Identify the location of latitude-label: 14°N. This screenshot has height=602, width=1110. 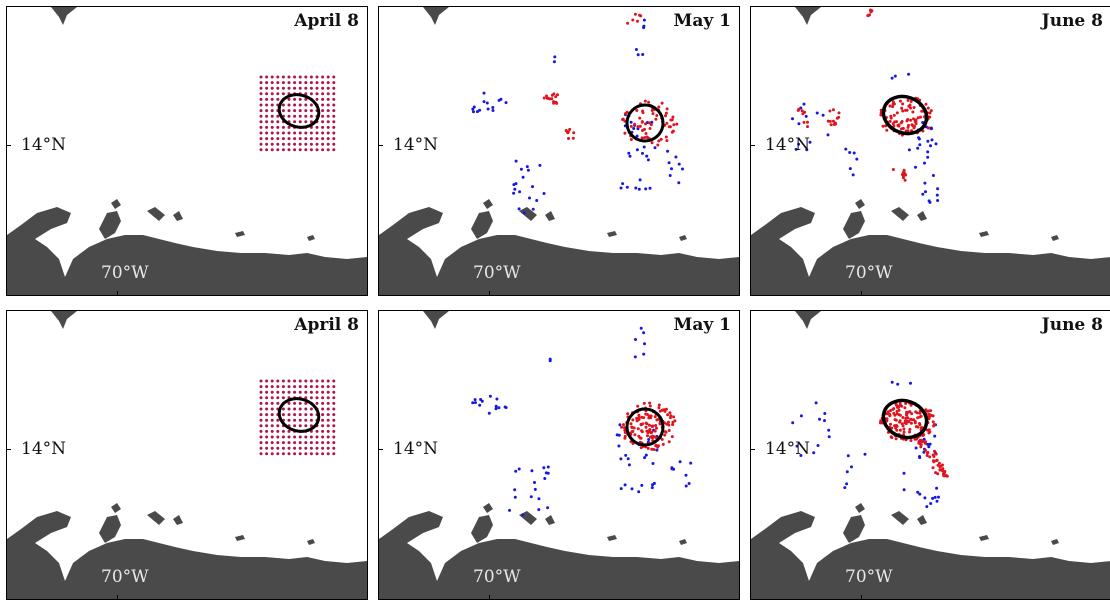
(416, 145).